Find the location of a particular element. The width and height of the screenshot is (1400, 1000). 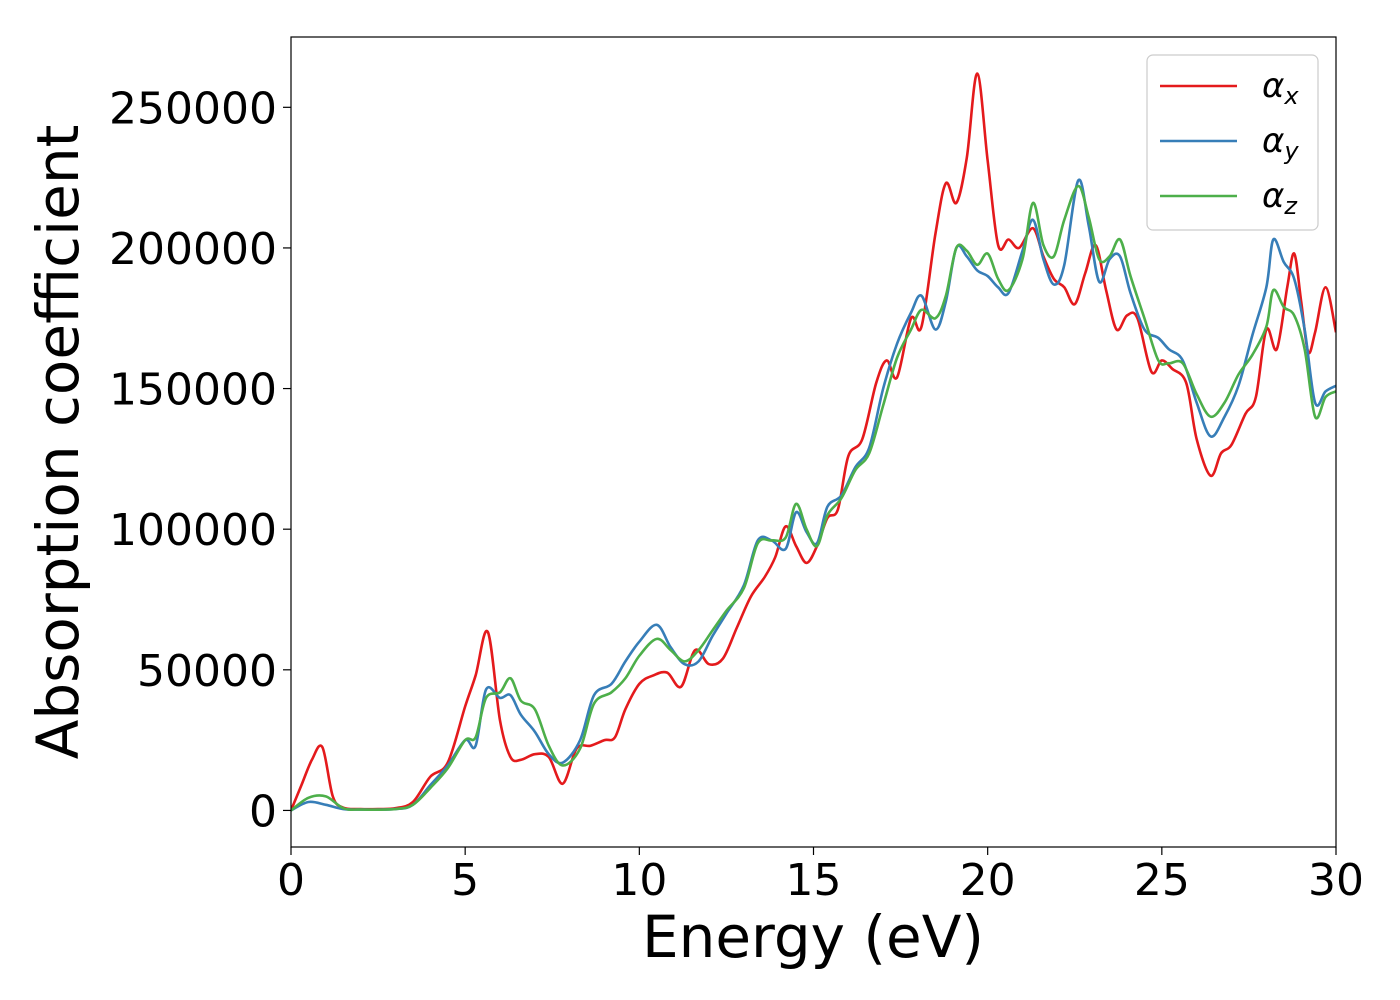

legend-box is located at coordinates (1232, 142).